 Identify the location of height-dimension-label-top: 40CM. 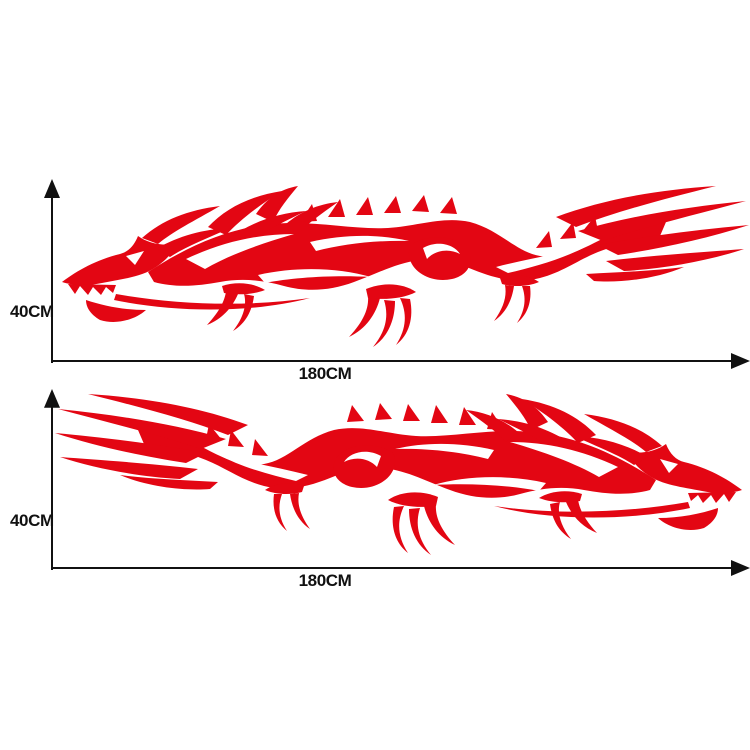
(32, 311).